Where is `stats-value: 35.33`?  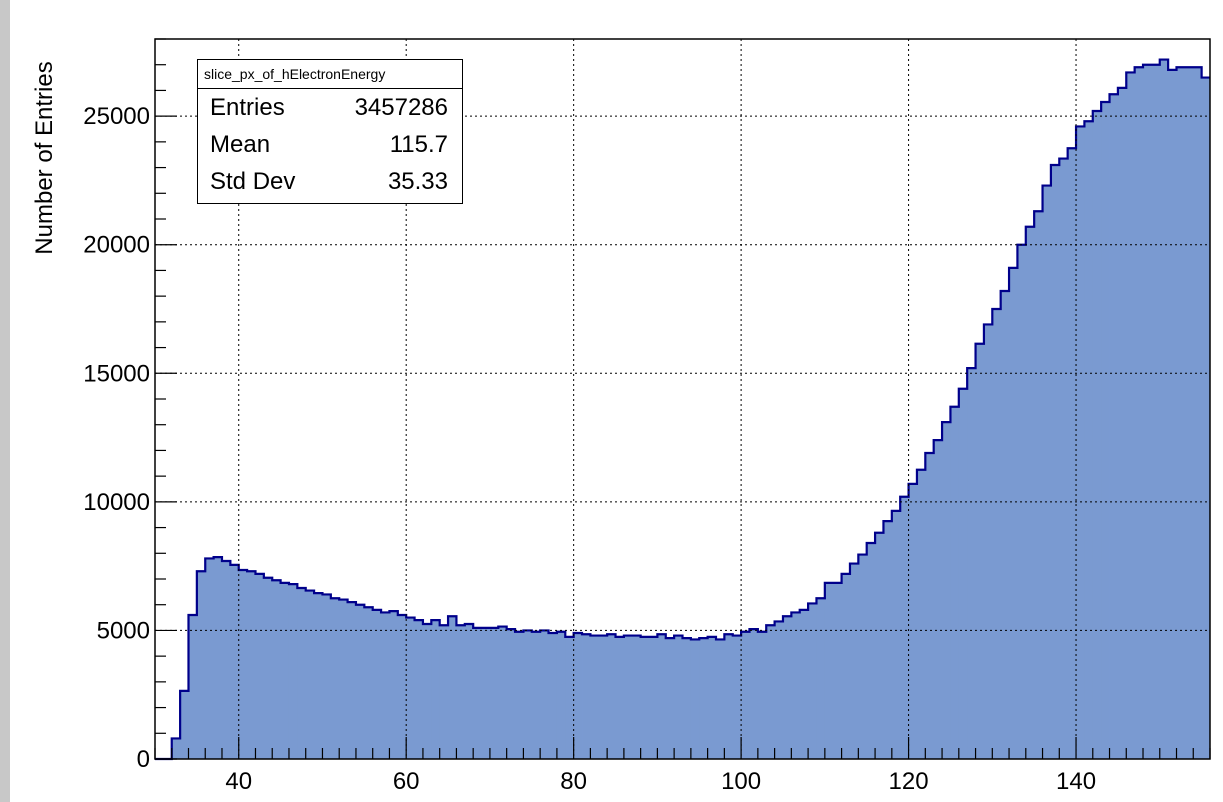
stats-value: 35.33 is located at coordinates (417, 181).